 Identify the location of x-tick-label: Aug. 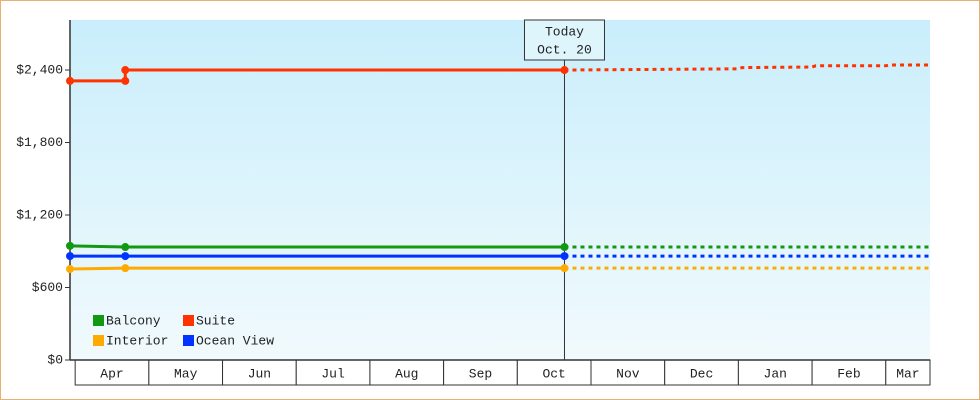
(406, 373).